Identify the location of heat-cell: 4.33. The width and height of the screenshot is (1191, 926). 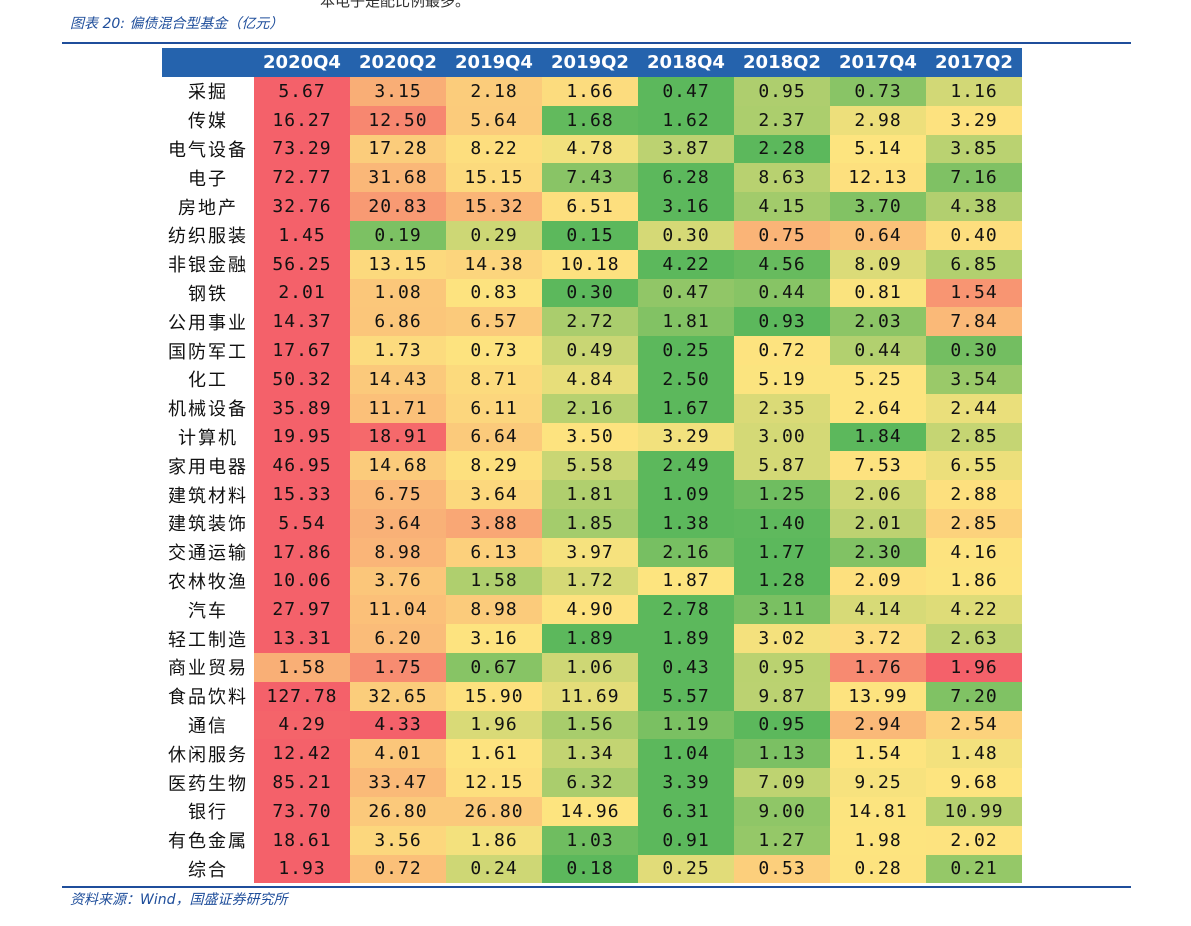
(398, 725).